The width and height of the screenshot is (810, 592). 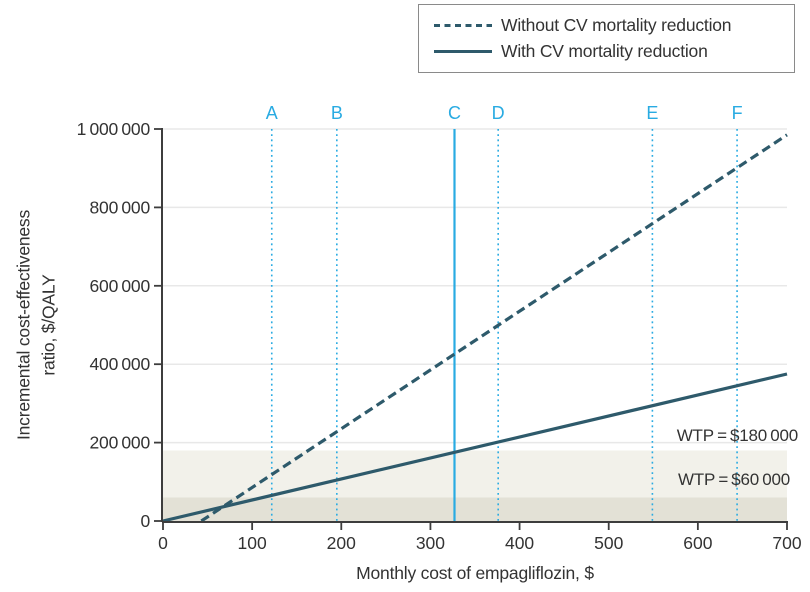 I want to click on price-marker-label-A: A, so click(x=272, y=113).